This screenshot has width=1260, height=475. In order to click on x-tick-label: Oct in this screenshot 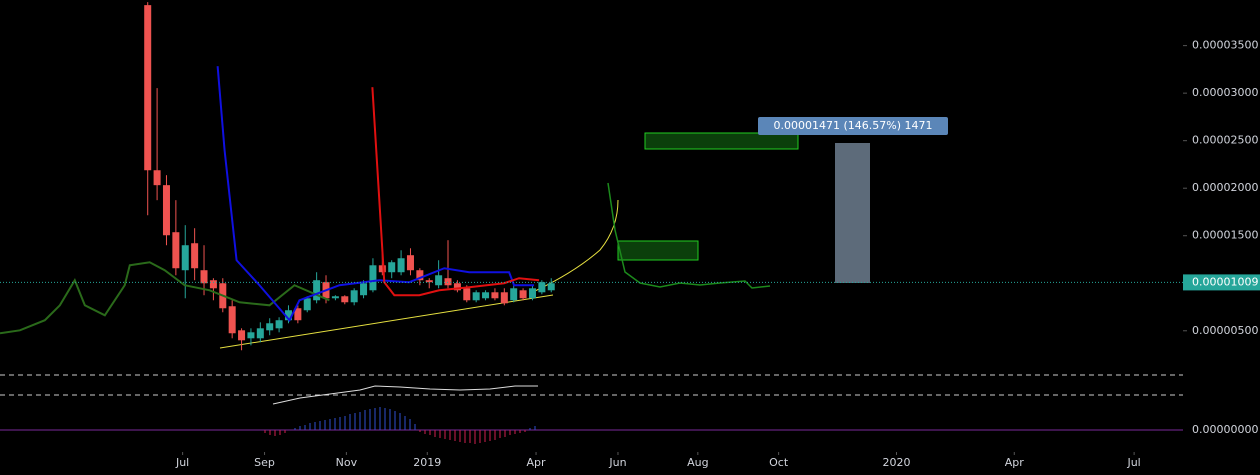, I will do `click(779, 462)`.